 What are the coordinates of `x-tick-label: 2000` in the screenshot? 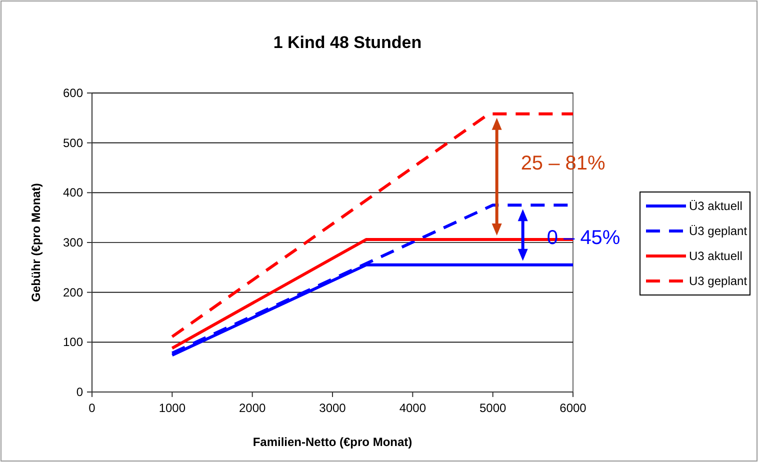 It's located at (252, 408).